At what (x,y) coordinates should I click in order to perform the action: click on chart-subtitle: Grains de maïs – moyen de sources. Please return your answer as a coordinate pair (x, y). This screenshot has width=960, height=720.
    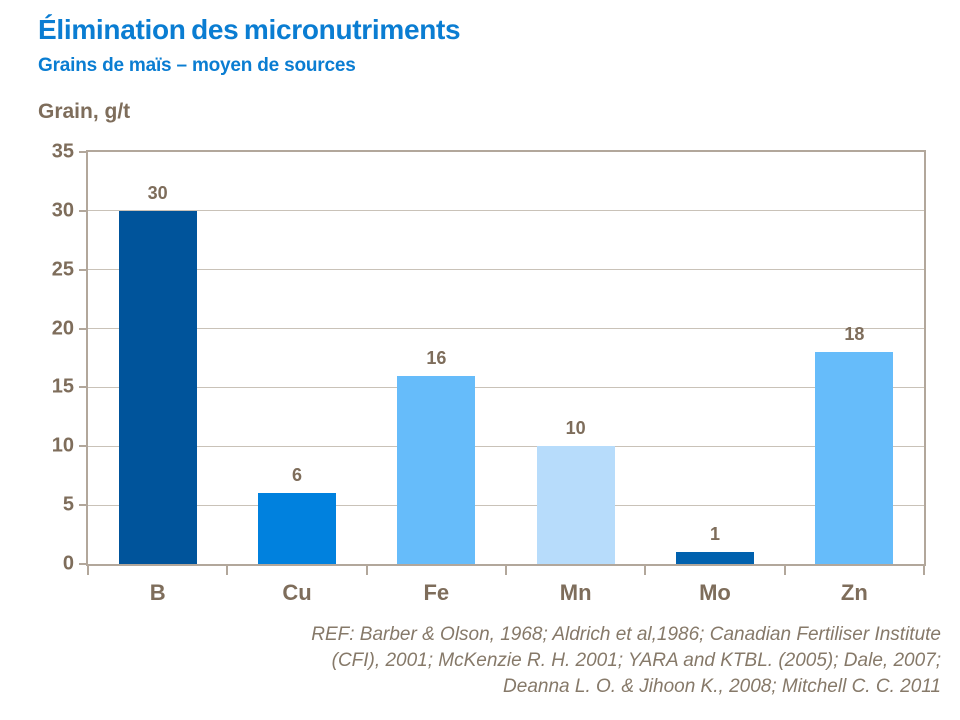
    Looking at the image, I should click on (197, 65).